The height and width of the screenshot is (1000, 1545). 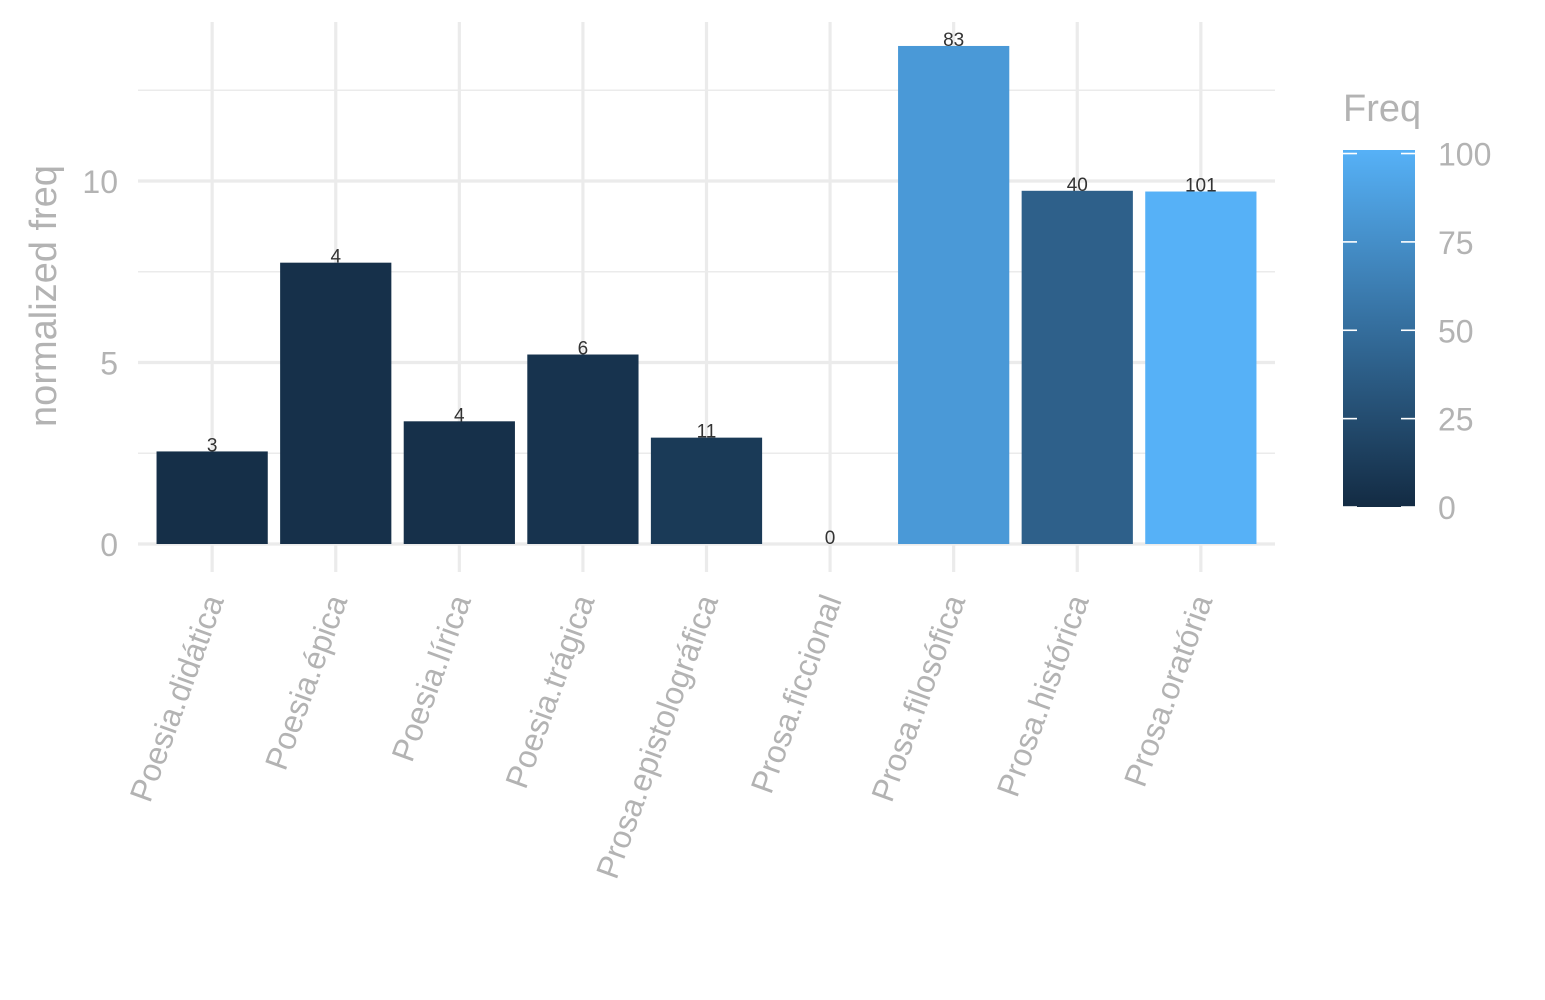 I want to click on data-label: 101, so click(x=1201, y=186).